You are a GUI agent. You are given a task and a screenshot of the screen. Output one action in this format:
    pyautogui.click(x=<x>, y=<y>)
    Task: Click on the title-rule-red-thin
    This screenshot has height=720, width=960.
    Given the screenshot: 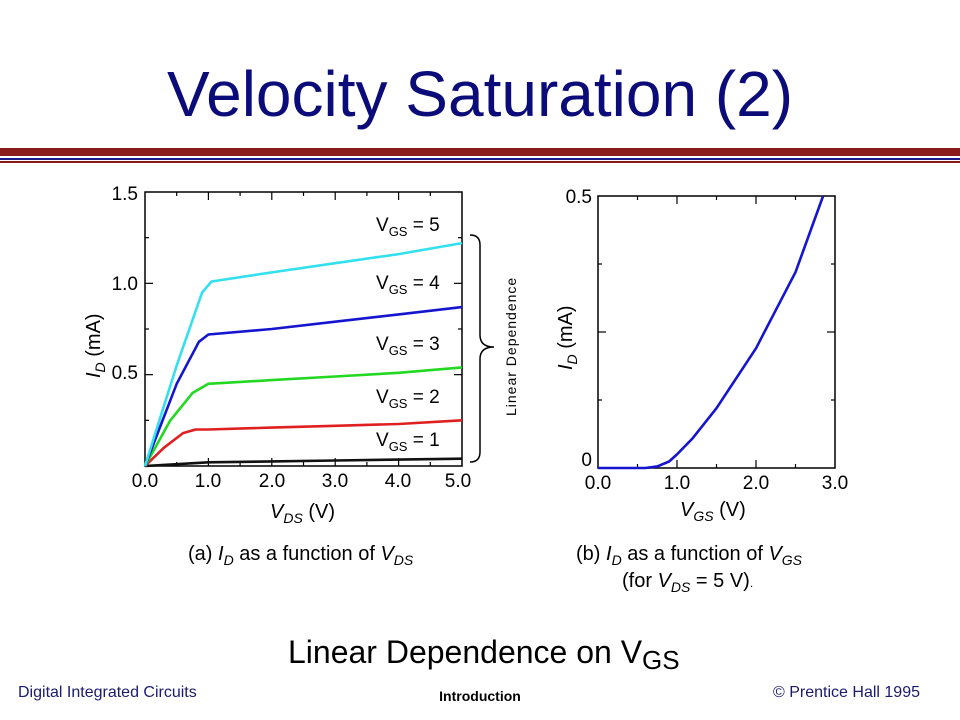 What is the action you would take?
    pyautogui.click(x=480, y=162)
    